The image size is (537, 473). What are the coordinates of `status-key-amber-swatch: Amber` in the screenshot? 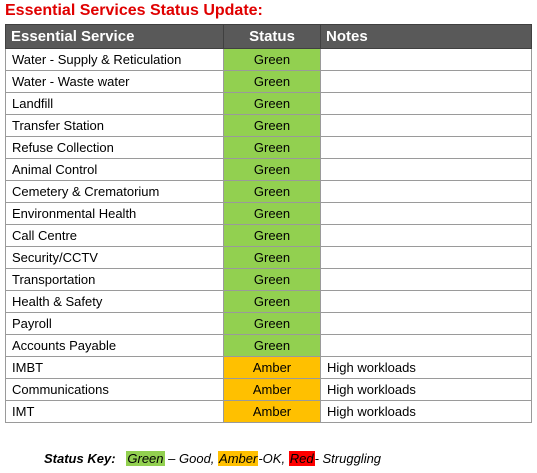 It's located at (238, 458).